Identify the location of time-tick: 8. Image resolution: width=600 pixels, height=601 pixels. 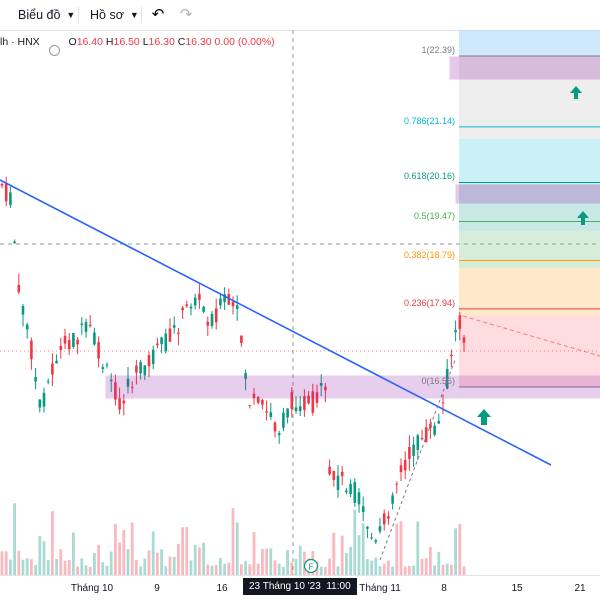
(444, 588).